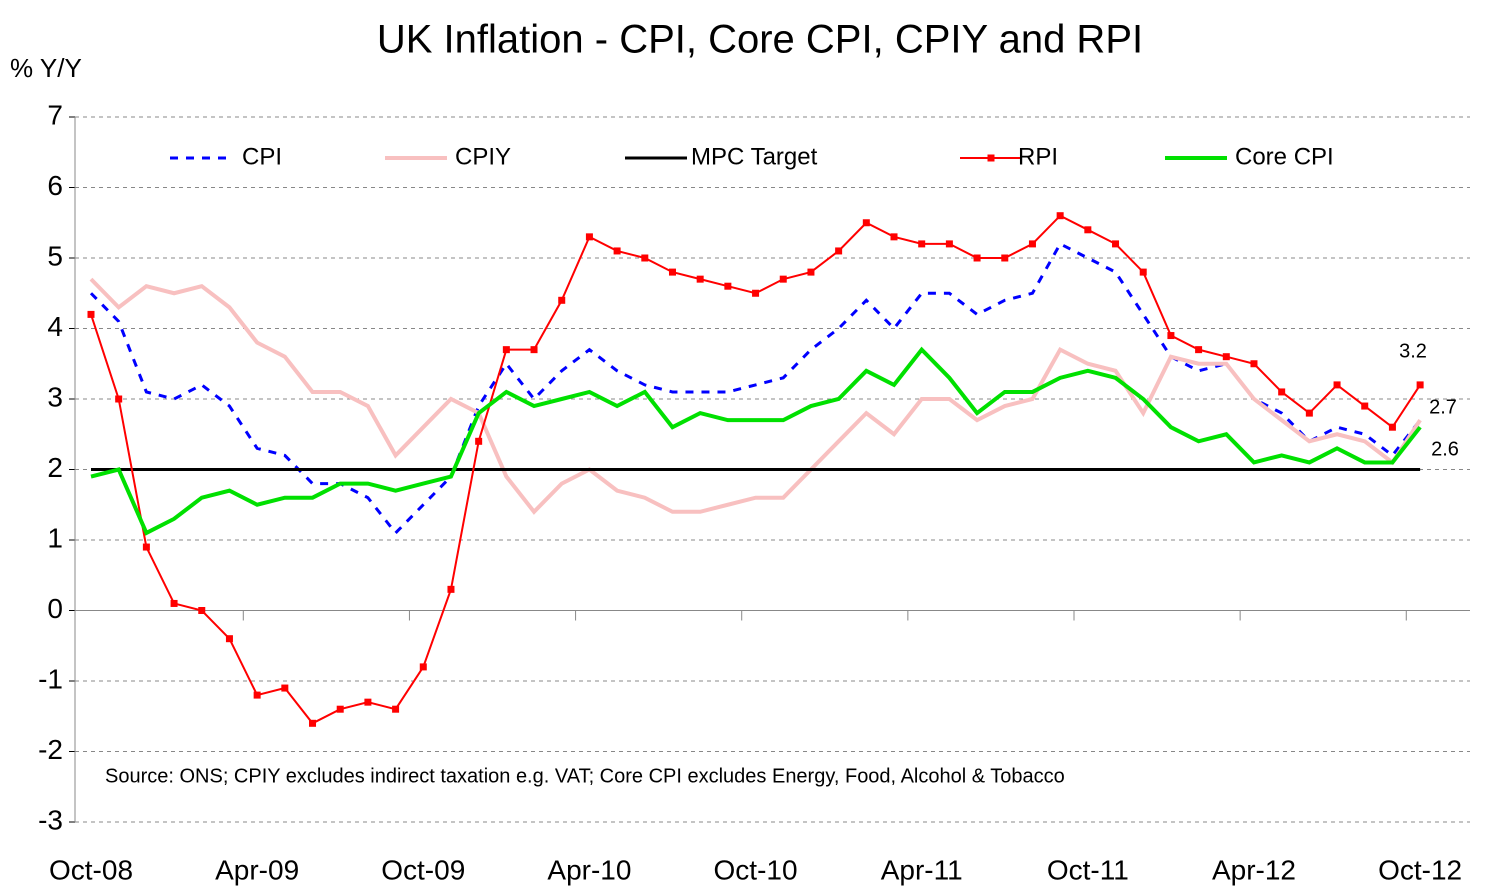 The width and height of the screenshot is (1485, 895). I want to click on x-tick-label: Oct-11, so click(1088, 869).